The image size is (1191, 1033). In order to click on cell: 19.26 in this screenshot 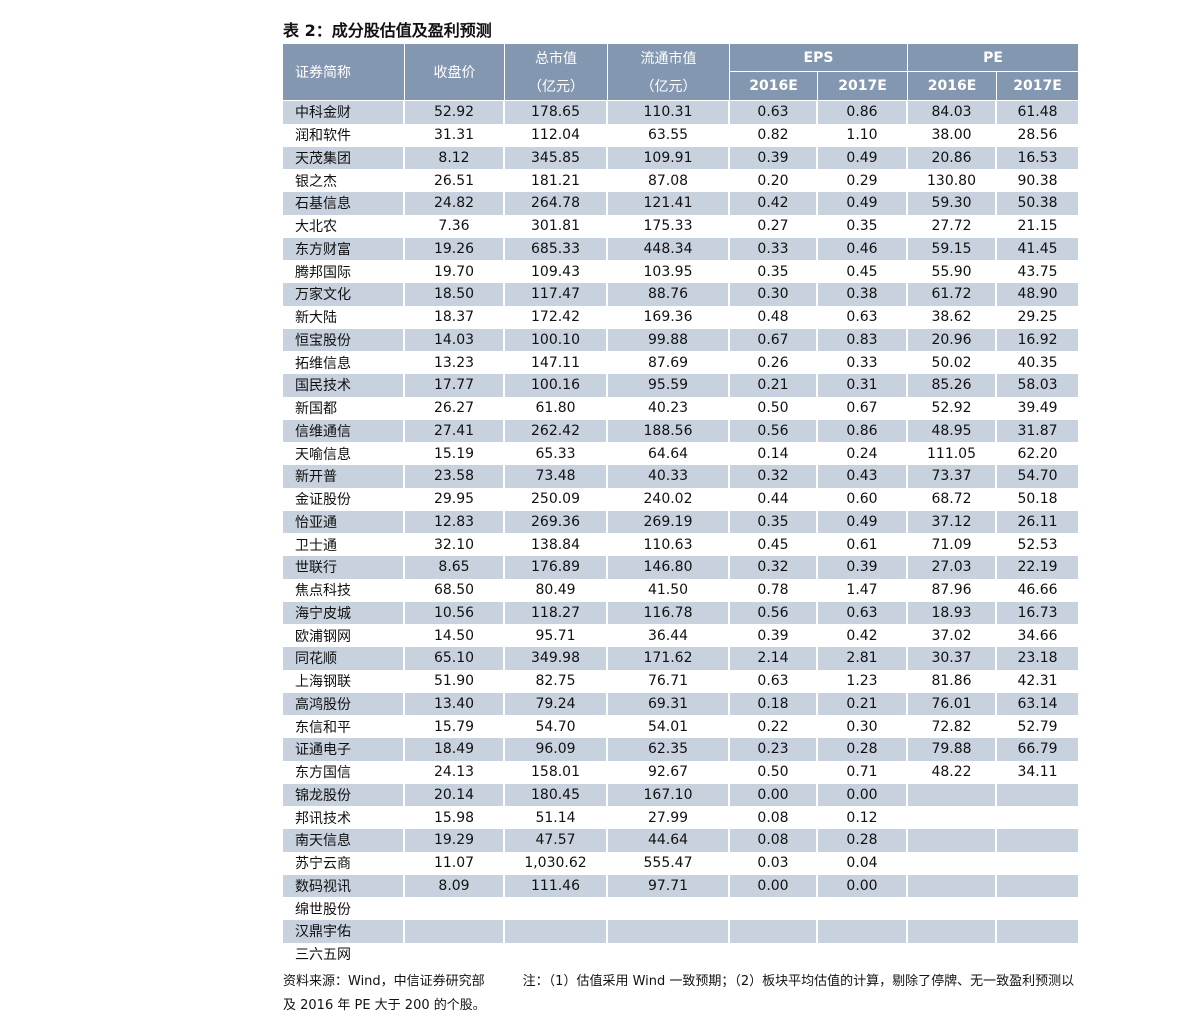, I will do `click(455, 249)`.